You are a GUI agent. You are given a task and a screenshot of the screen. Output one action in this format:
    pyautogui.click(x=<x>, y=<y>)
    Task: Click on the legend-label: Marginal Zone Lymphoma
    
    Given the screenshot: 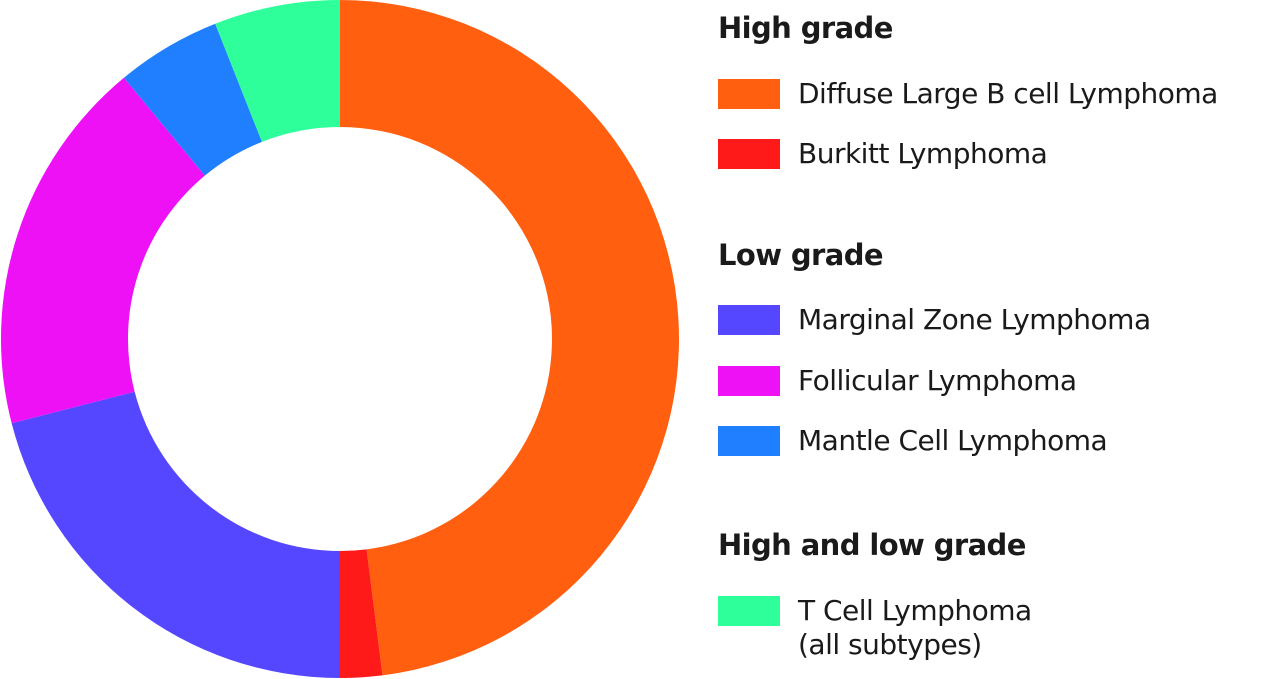 What is the action you would take?
    pyautogui.click(x=974, y=319)
    